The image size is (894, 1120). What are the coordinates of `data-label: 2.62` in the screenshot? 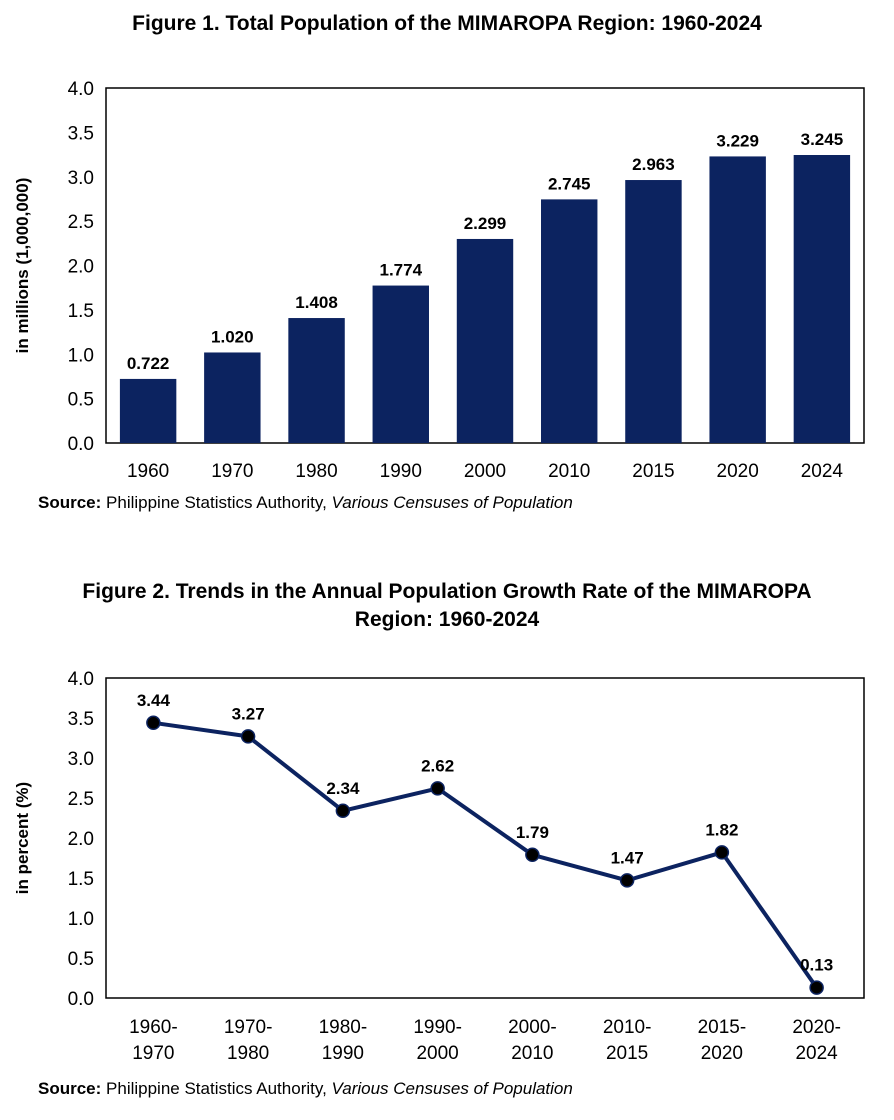 It's located at (437, 765).